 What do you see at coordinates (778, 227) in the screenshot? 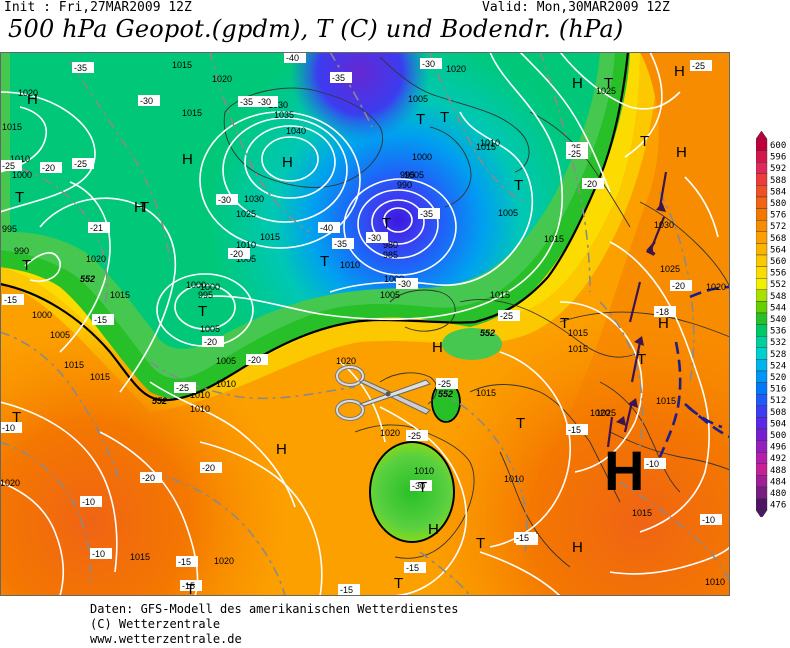
I see `color-scale-label: 572` at bounding box center [778, 227].